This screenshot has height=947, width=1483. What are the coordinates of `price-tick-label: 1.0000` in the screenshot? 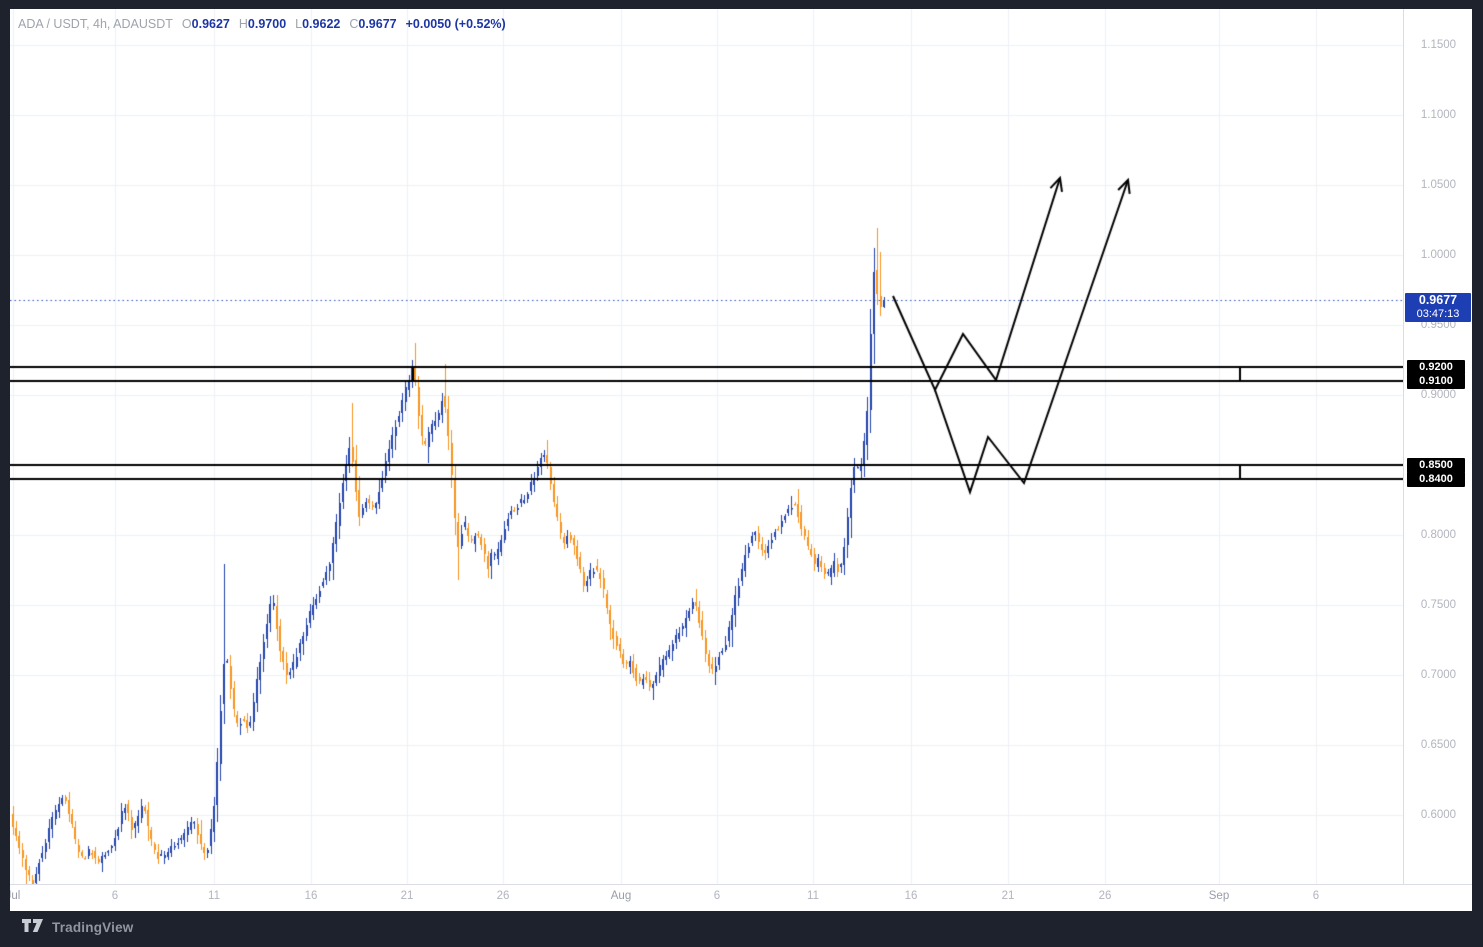 It's located at (1438, 255).